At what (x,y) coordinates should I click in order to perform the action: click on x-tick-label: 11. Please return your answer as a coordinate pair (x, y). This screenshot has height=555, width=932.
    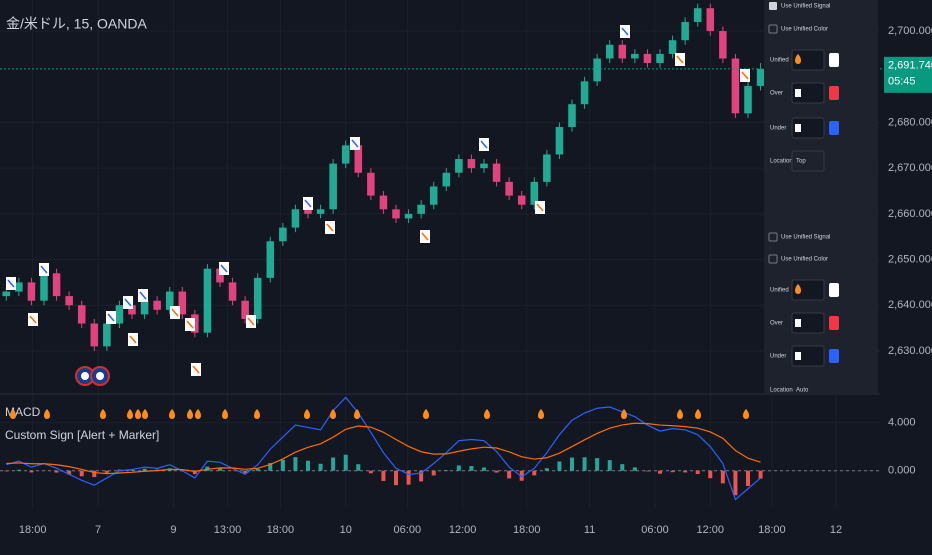
    Looking at the image, I should click on (589, 530).